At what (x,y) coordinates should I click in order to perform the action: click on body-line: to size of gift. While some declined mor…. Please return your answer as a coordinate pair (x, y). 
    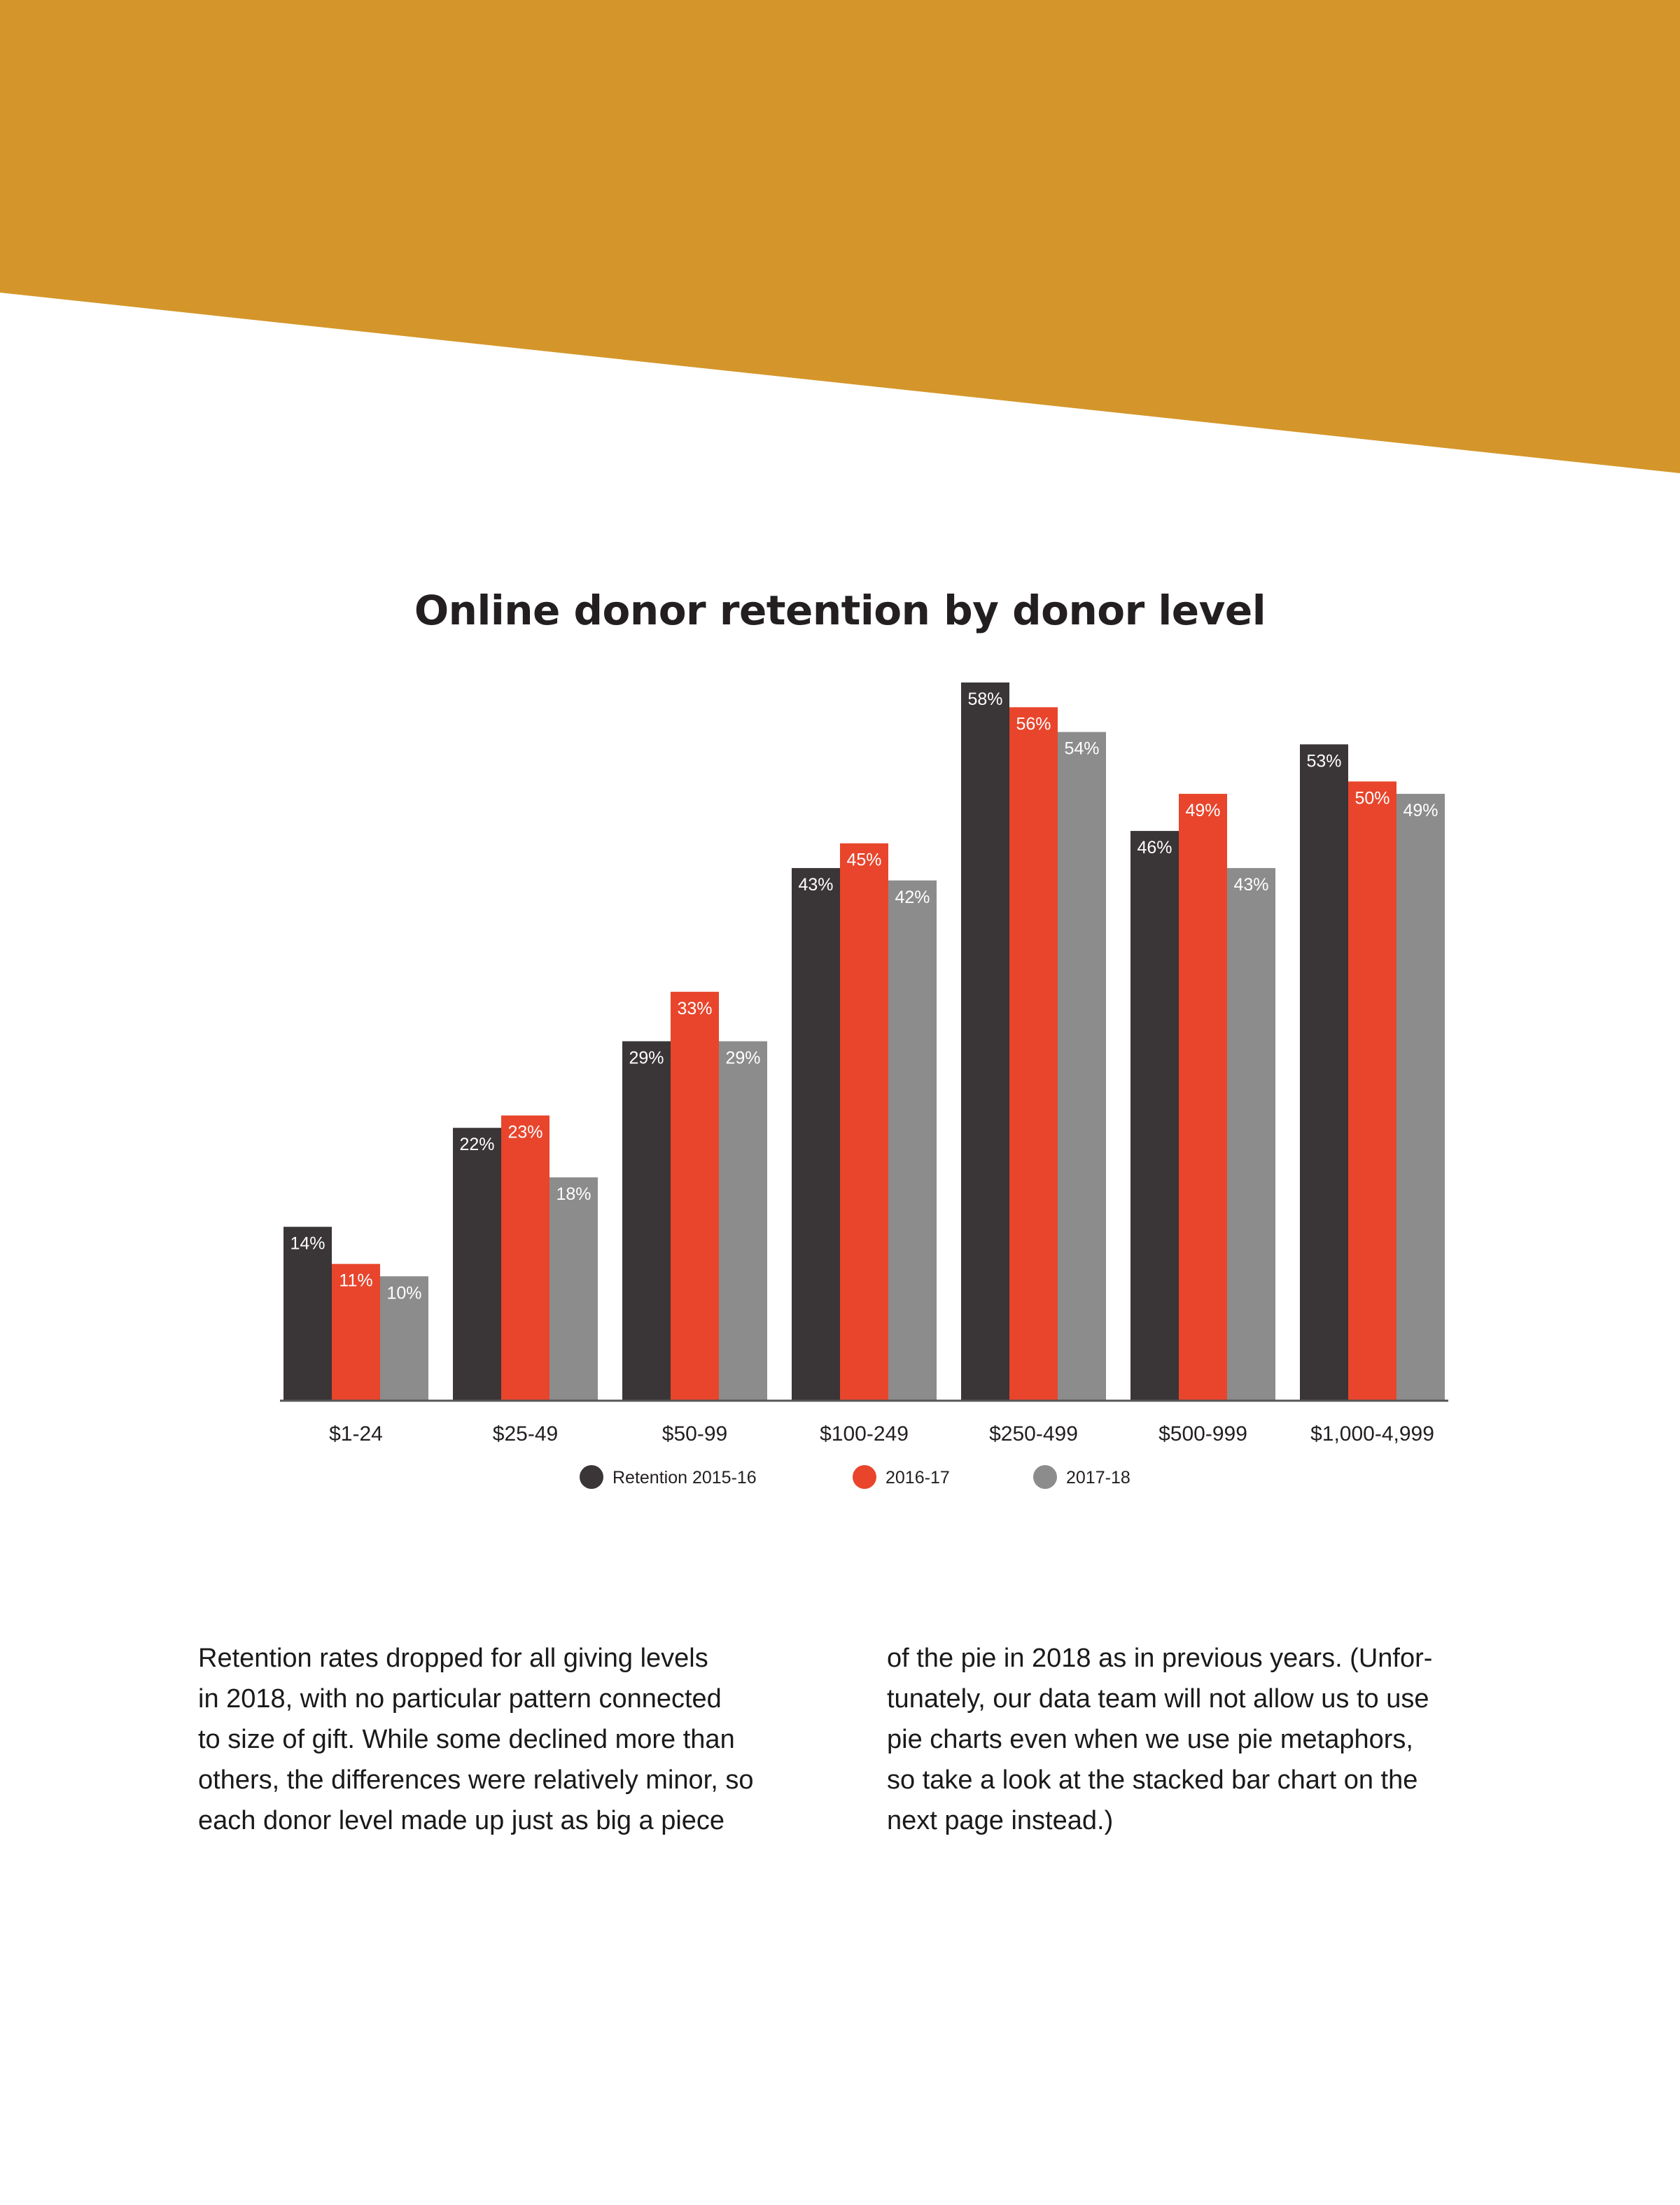
    Looking at the image, I should click on (466, 1739).